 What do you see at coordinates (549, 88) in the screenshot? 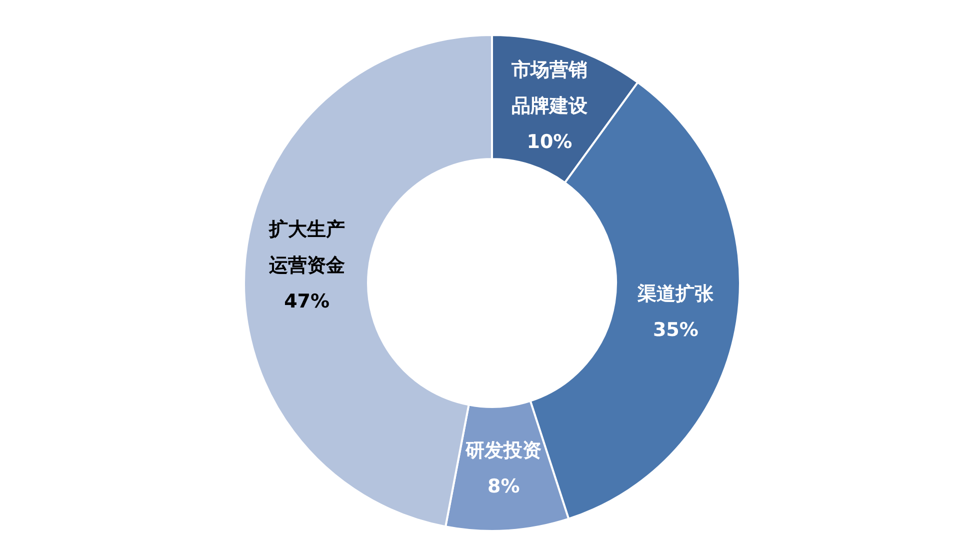
I see `slice-label: 市场营销品牌建设` at bounding box center [549, 88].